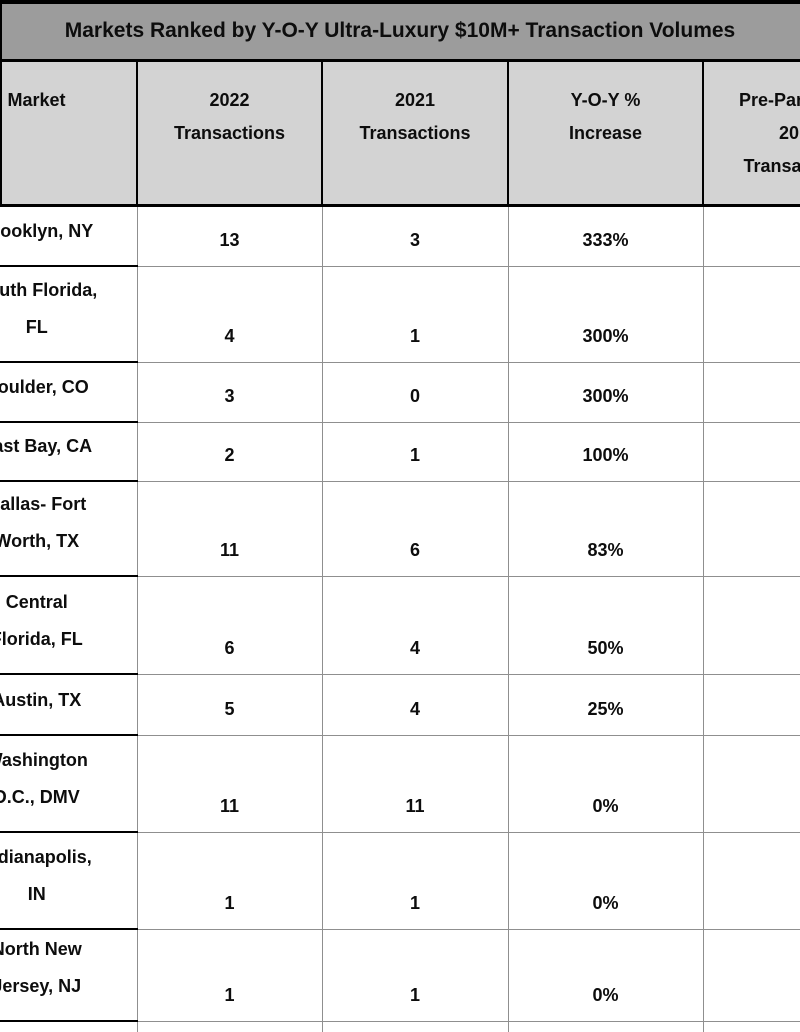  I want to click on table-row: South Florida, FL 4 1 300%, so click(400, 314).